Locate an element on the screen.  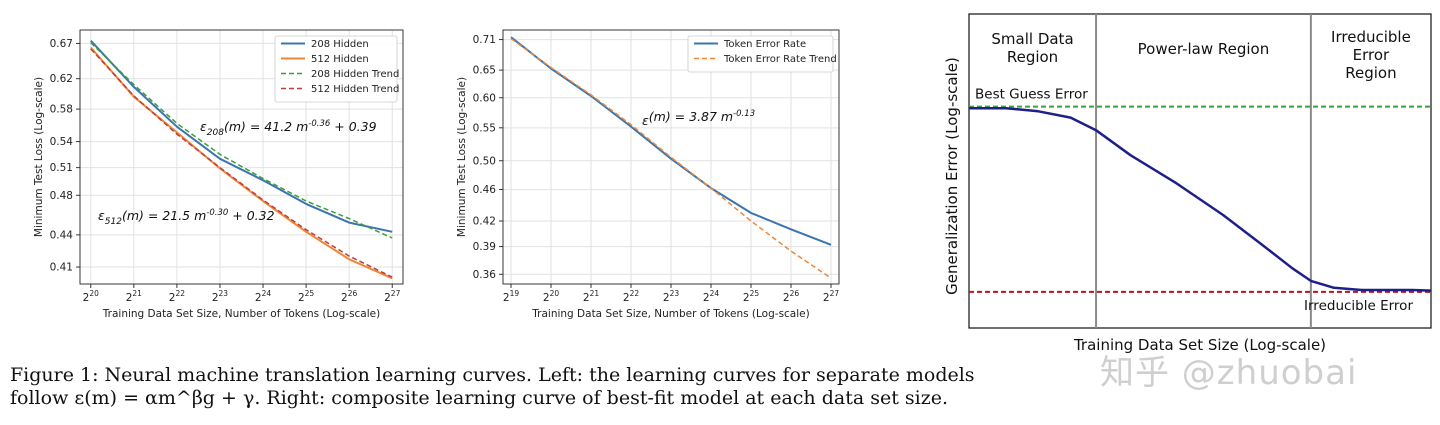
y-tick-label: 0.60 is located at coordinates (484, 98).